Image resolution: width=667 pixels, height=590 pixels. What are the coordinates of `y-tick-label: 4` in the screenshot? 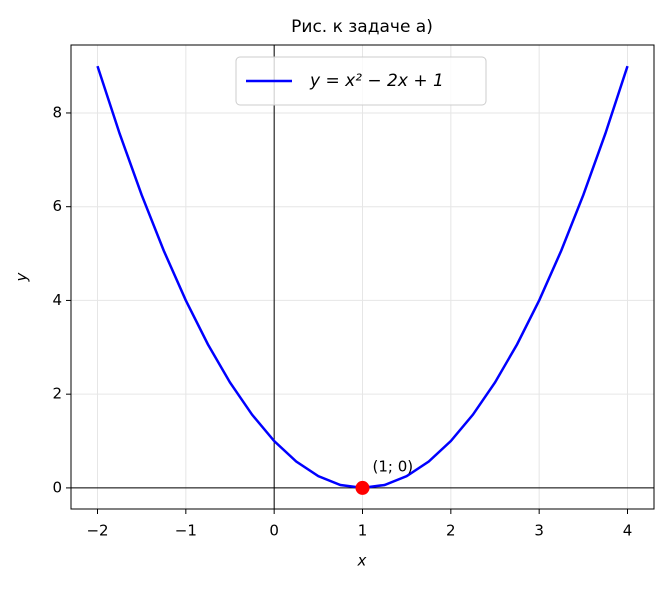 It's located at (57, 300).